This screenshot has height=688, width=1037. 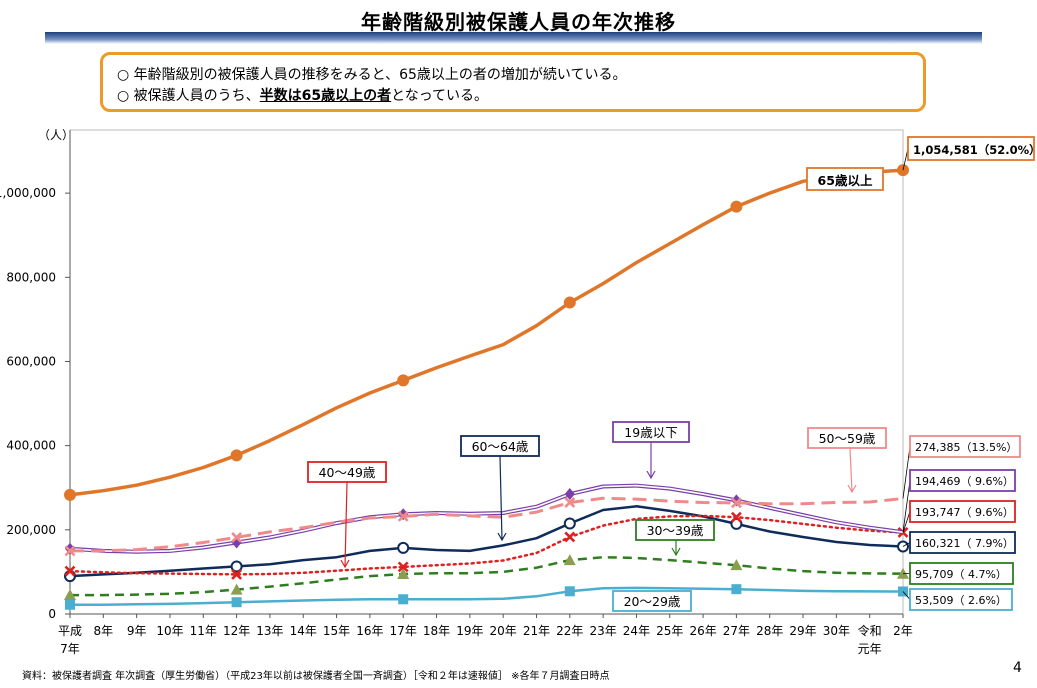 What do you see at coordinates (870, 649) in the screenshot?
I see `x-tick-label: 元年` at bounding box center [870, 649].